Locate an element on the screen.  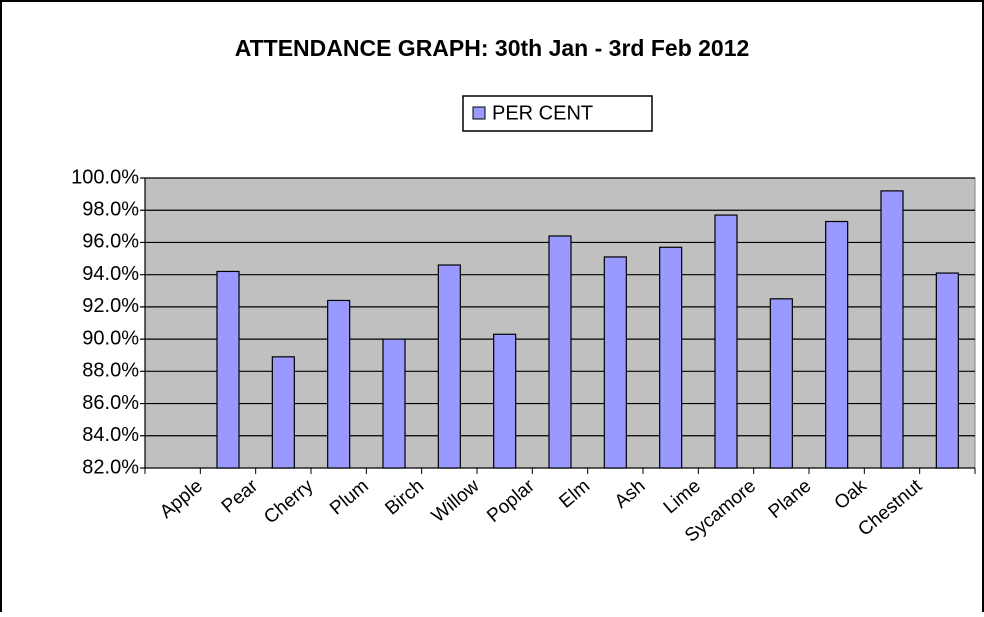
legend-swatch is located at coordinates (479, 113).